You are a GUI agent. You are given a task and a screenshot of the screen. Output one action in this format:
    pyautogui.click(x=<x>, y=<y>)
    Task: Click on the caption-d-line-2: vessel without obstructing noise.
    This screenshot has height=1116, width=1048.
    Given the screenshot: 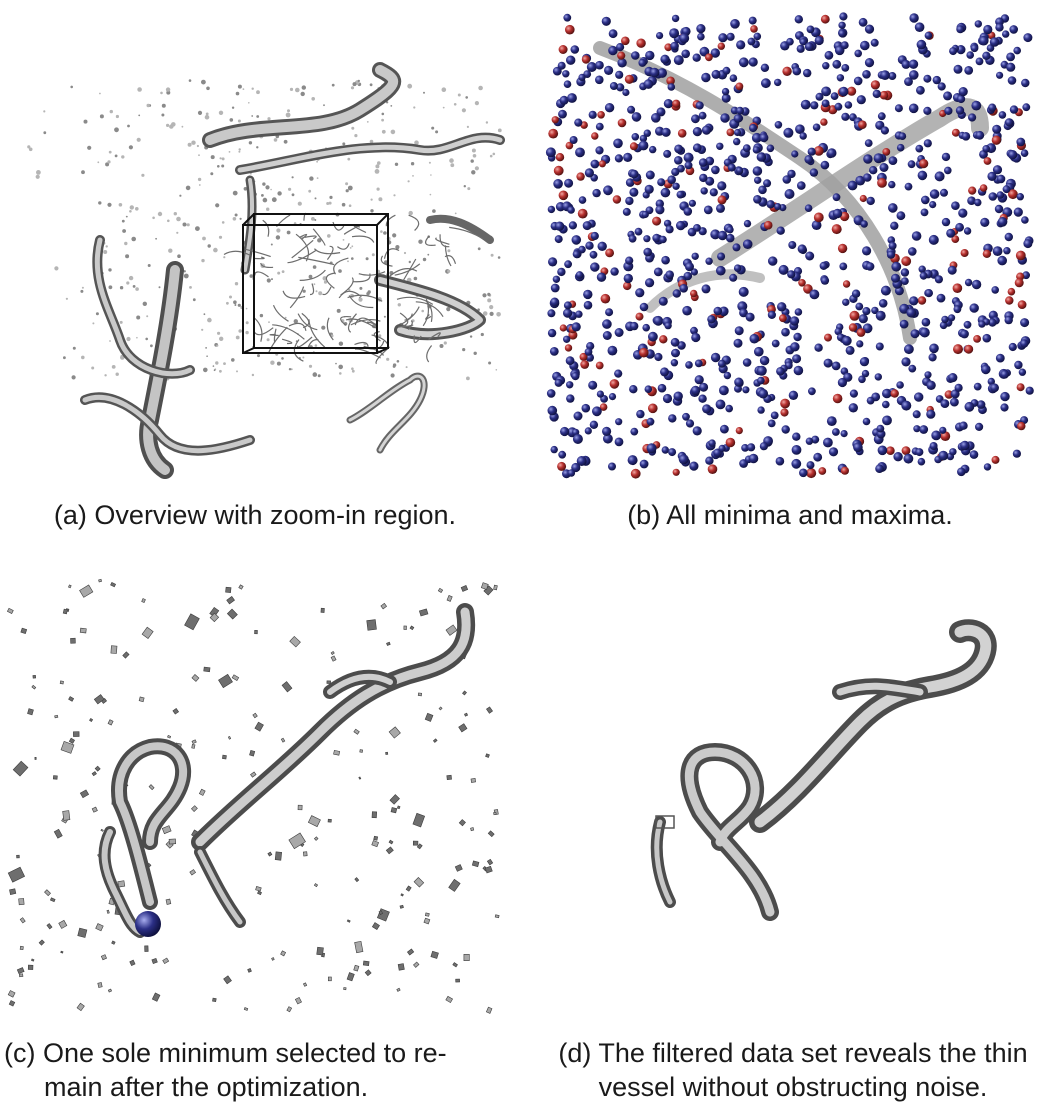 What is the action you would take?
    pyautogui.click(x=793, y=1087)
    